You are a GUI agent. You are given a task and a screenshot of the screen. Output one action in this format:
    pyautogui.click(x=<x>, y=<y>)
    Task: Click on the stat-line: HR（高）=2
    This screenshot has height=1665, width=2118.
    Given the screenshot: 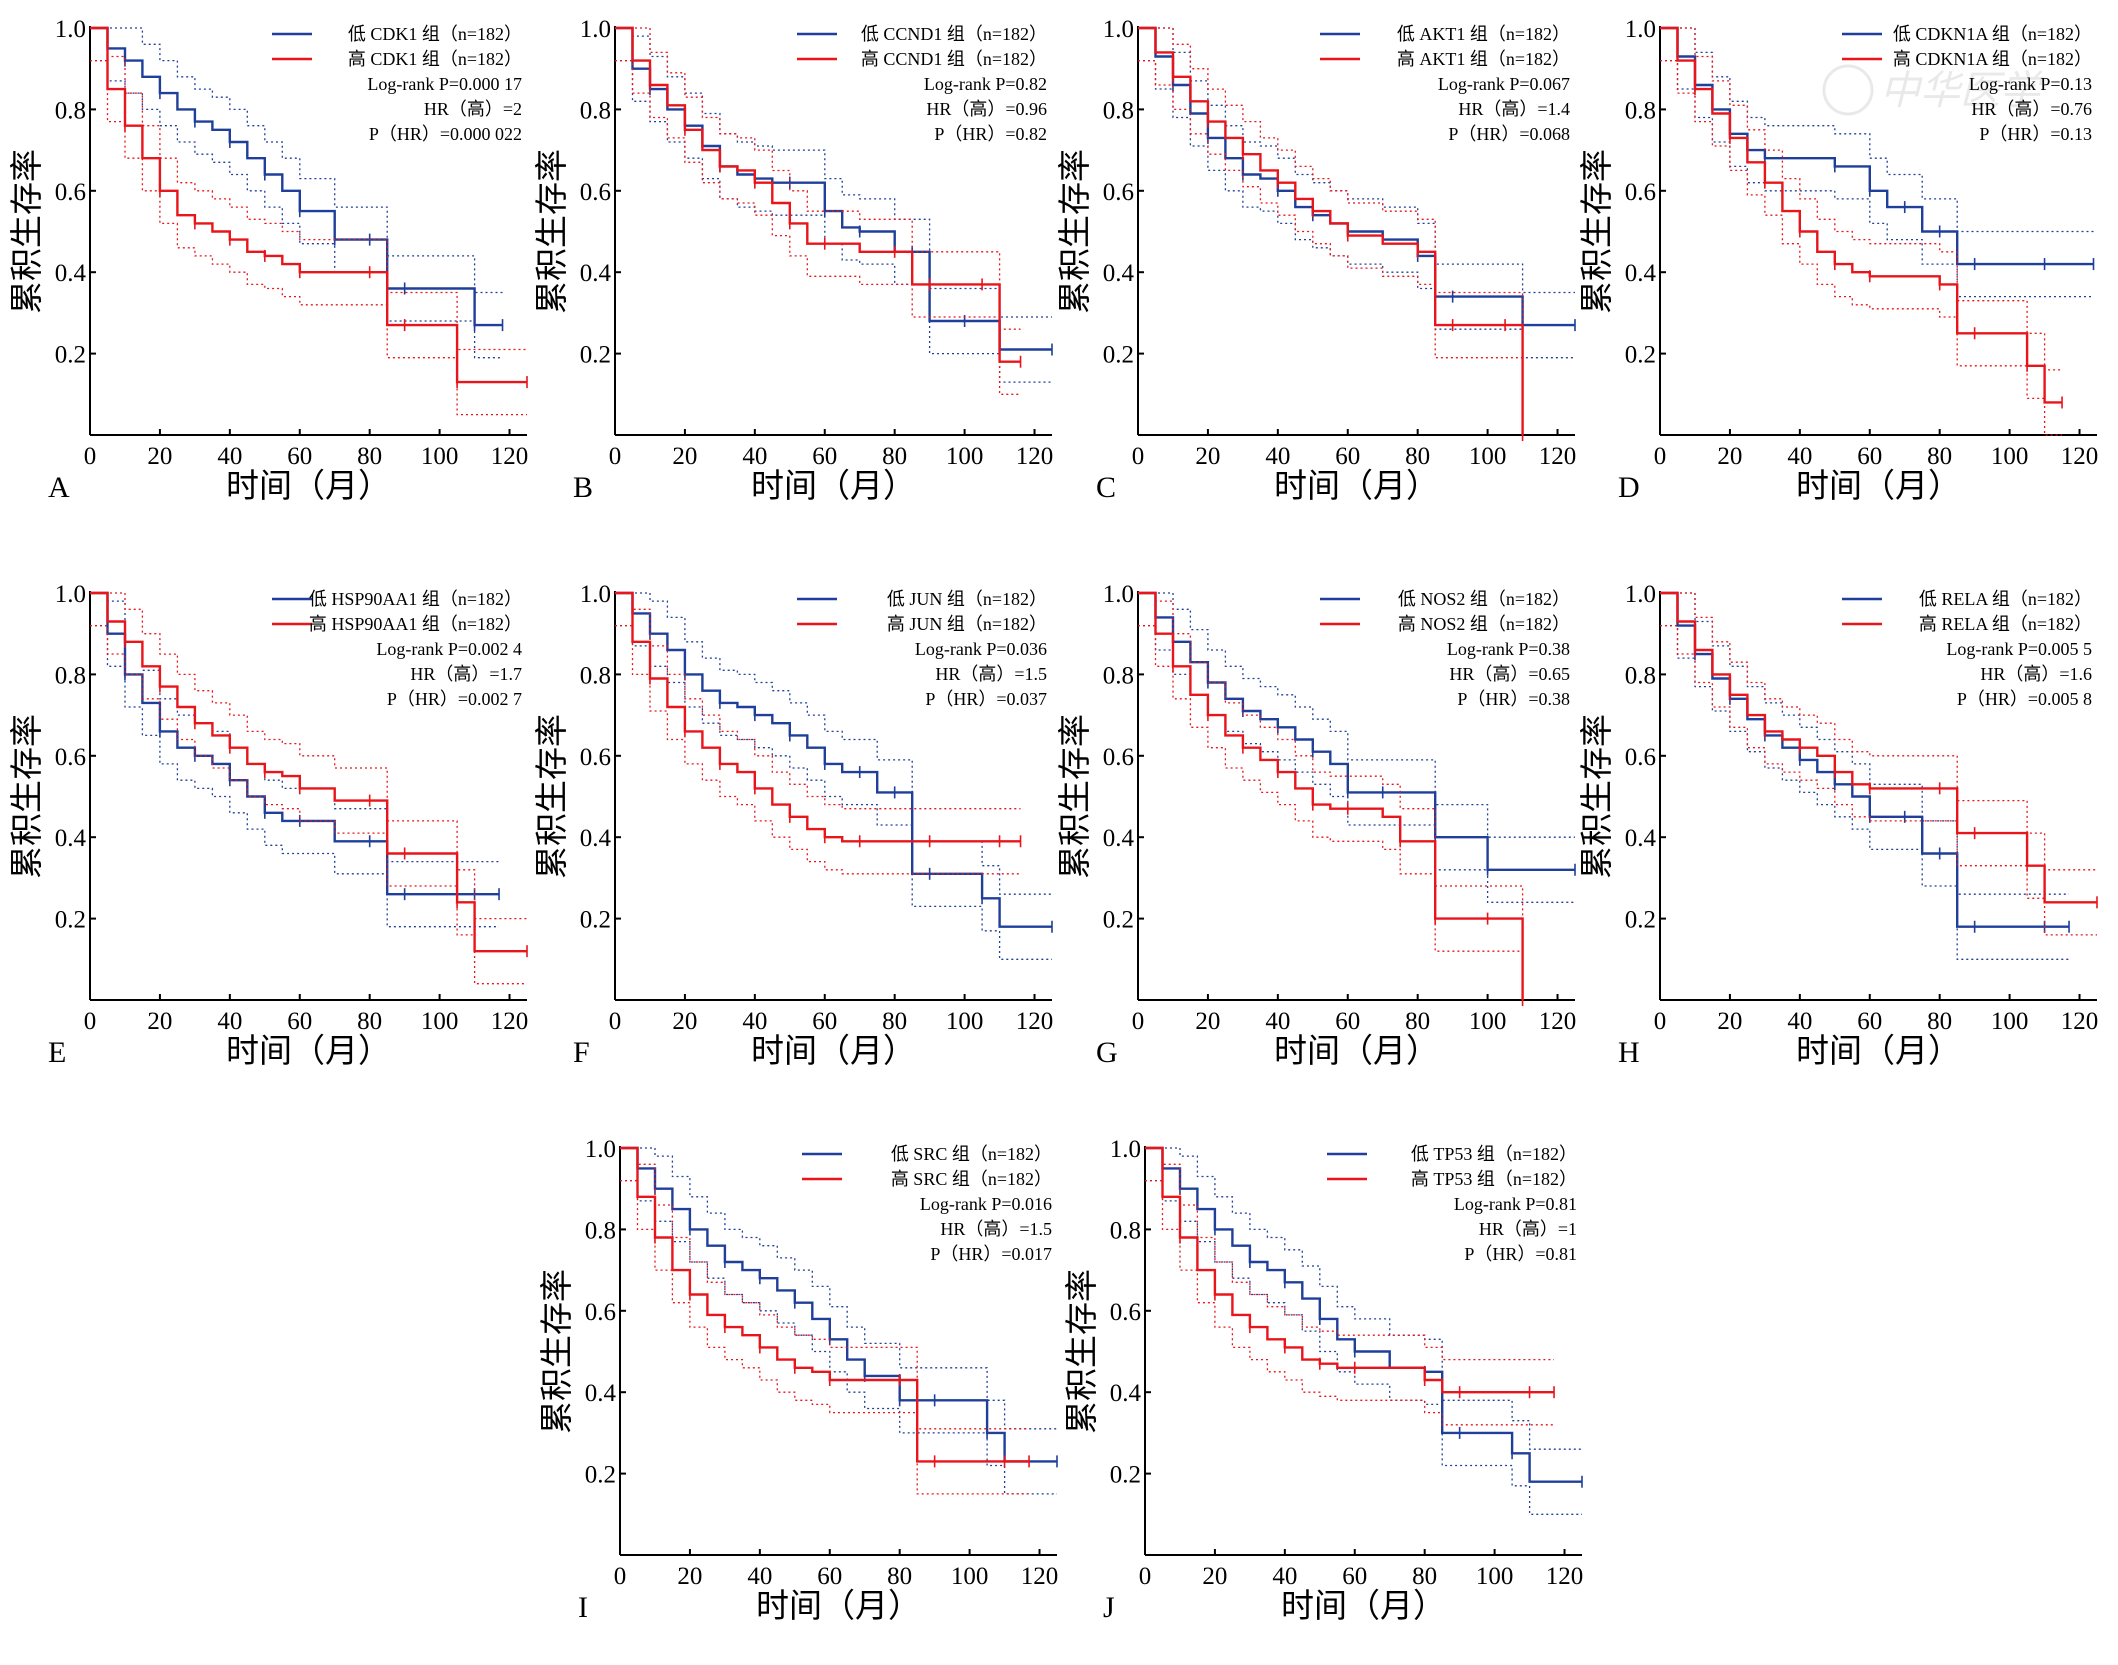 What is the action you would take?
    pyautogui.click(x=473, y=109)
    